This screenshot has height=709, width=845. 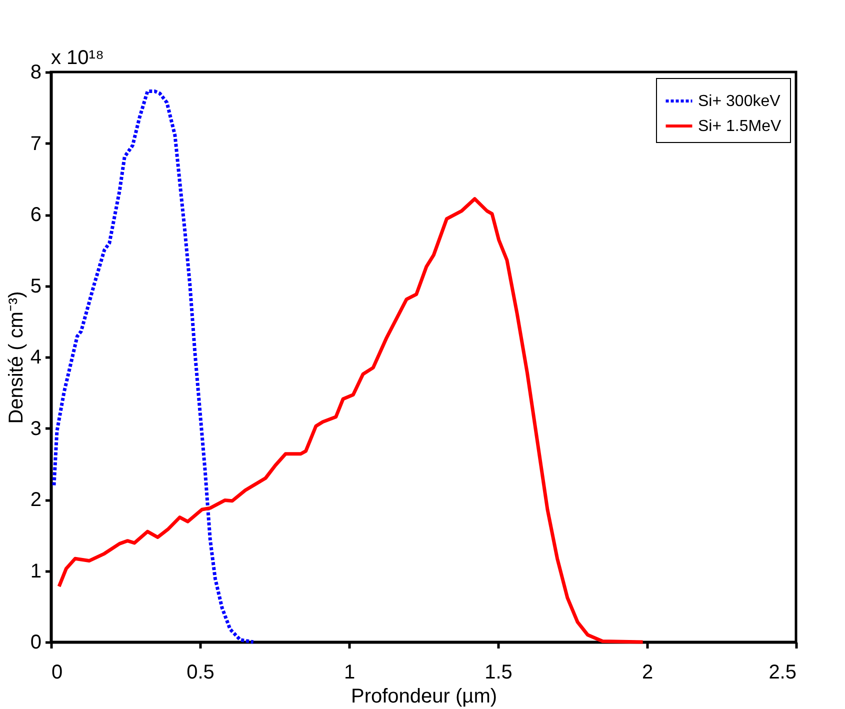 I want to click on y-tick-label: 6, so click(x=36, y=215).